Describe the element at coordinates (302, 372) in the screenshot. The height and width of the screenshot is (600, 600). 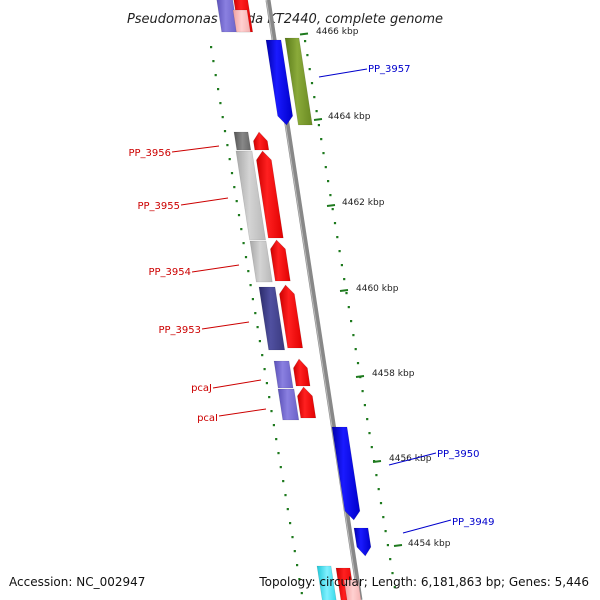
I see `gene-pcaJ` at that location.